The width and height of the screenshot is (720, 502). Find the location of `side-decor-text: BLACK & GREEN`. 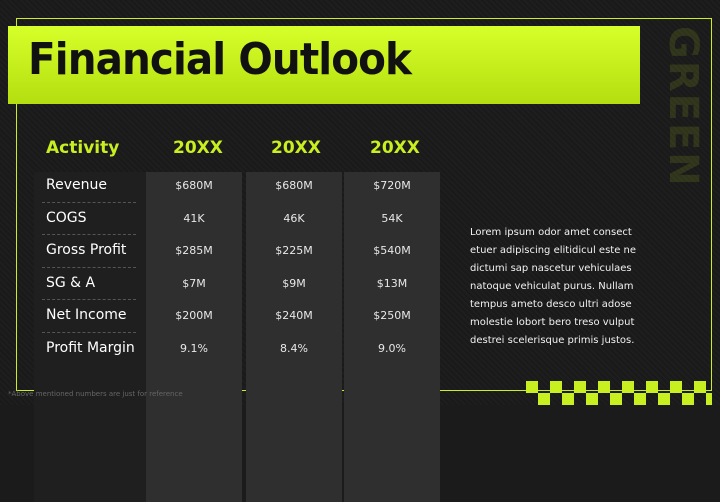

side-decor-text: BLACK & GREEN is located at coordinates (686, 196).